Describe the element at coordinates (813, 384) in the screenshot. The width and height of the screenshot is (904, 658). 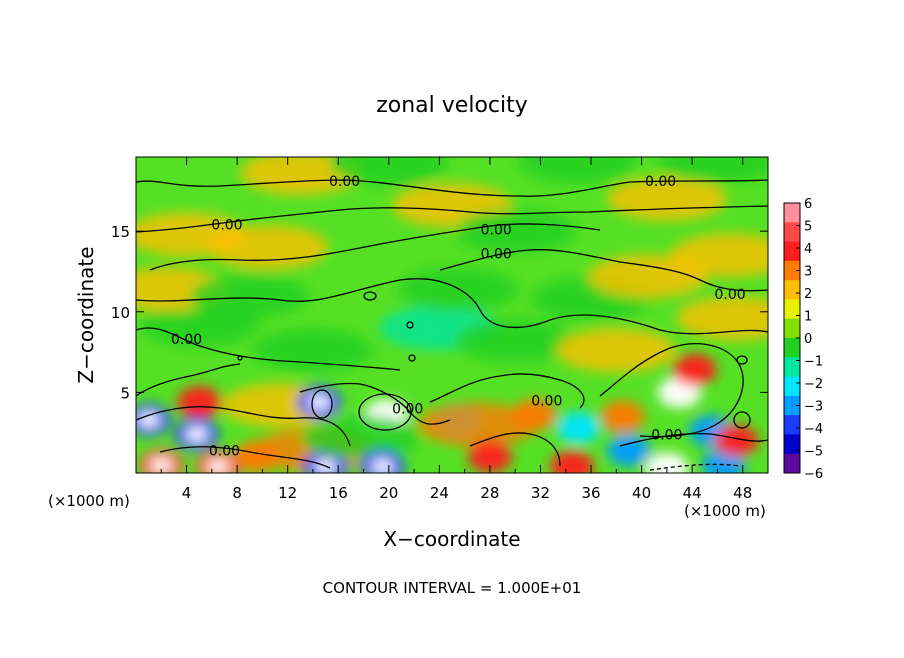
I see `colorbar-tick-label: −2` at that location.